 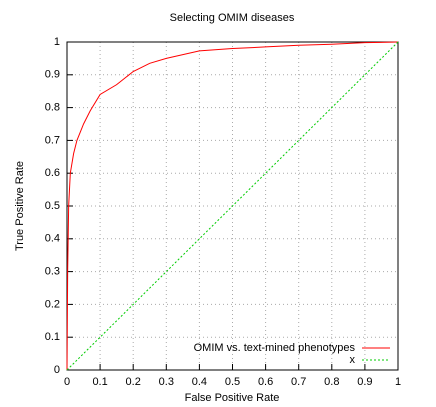 What do you see at coordinates (166, 382) in the screenshot?
I see `x-tick-label: 0.3` at bounding box center [166, 382].